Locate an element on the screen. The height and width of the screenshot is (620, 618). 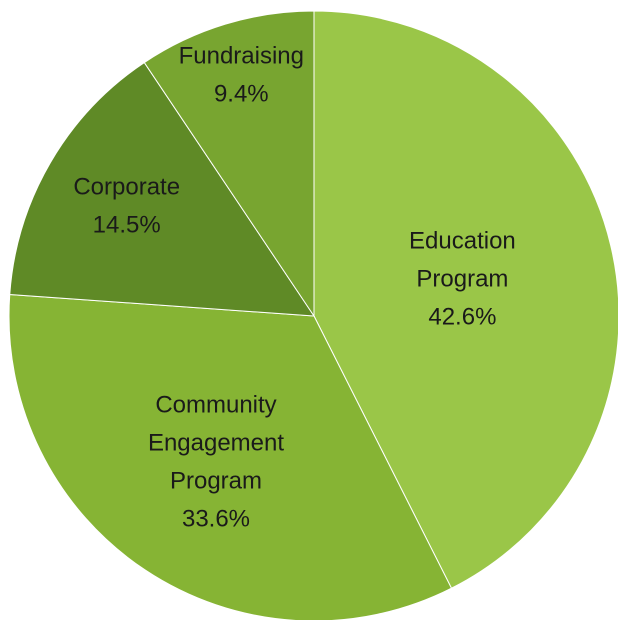
pie-category-label: Corporate is located at coordinates (126, 187).